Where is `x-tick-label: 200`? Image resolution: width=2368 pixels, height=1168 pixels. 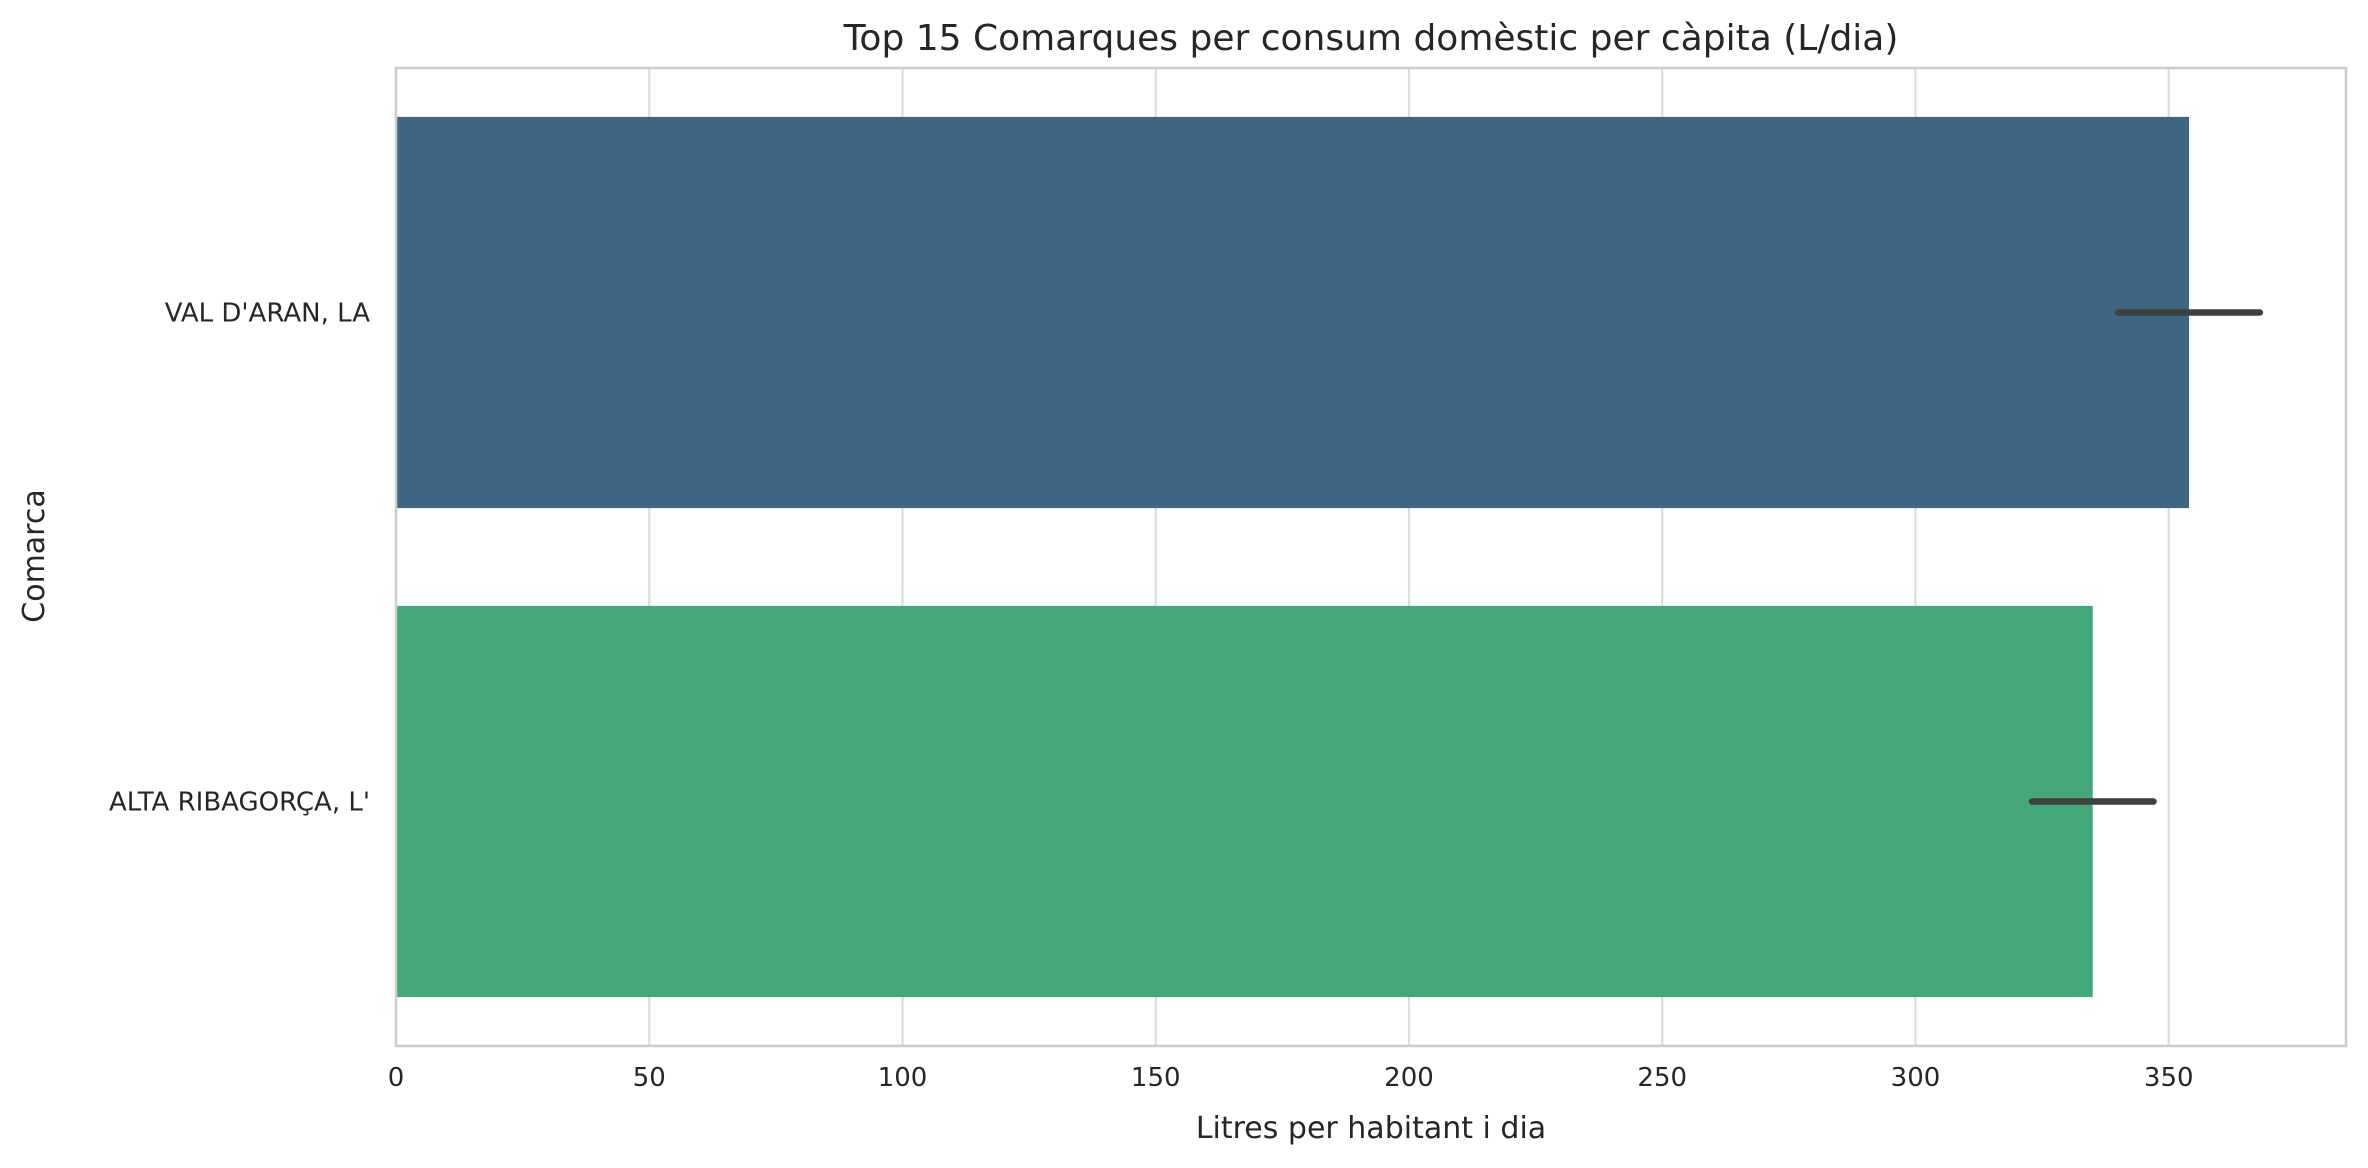
x-tick-label: 200 is located at coordinates (1409, 1078).